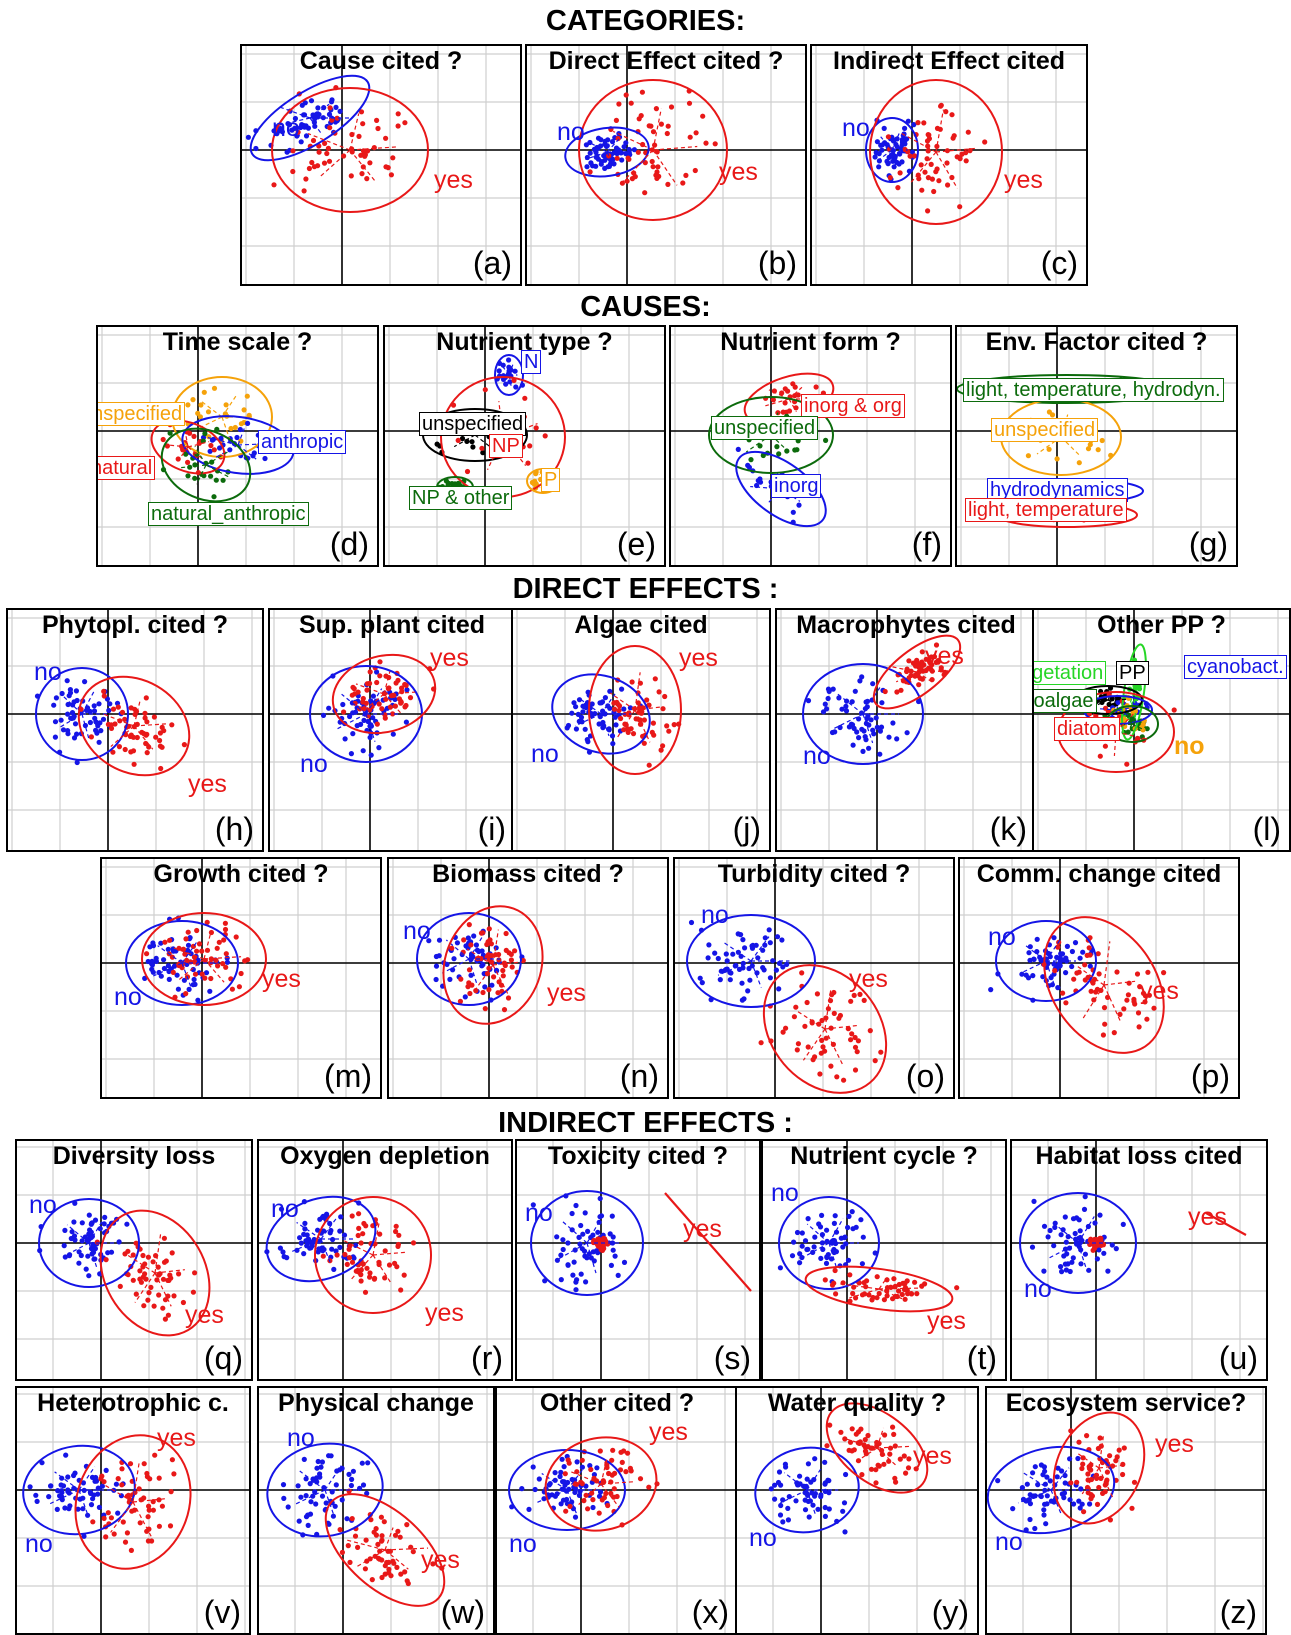 This screenshot has height=1635, width=1291. What do you see at coordinates (949, 61) in the screenshot?
I see `panel-title: Indirect Effect cited` at bounding box center [949, 61].